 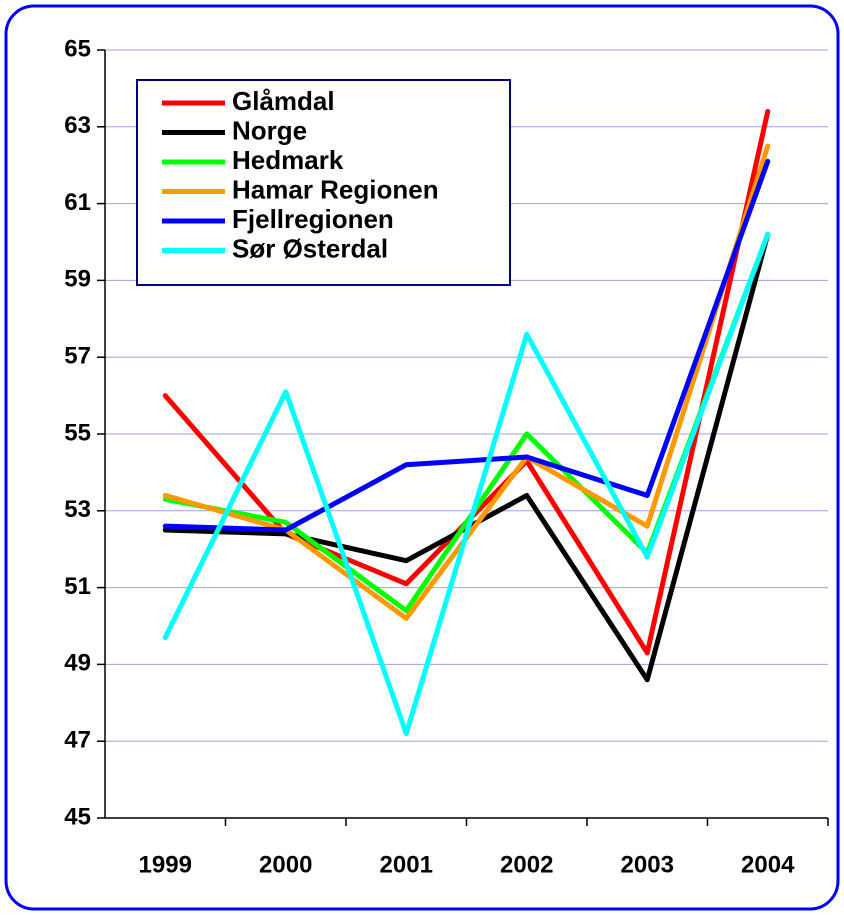 I want to click on y-tick-label: 57, so click(x=77, y=356).